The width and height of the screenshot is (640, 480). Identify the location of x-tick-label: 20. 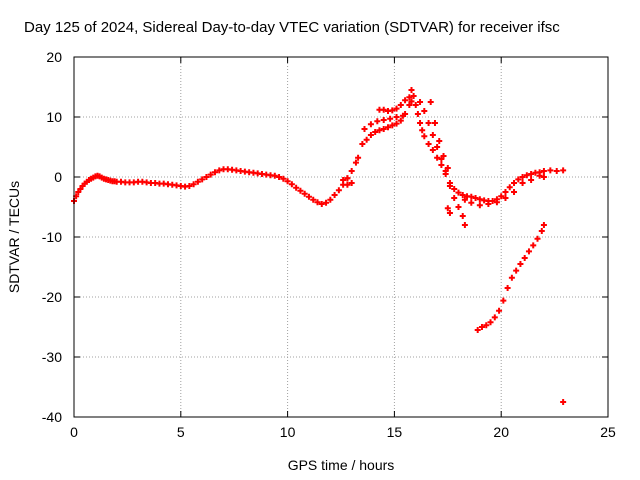
(501, 432).